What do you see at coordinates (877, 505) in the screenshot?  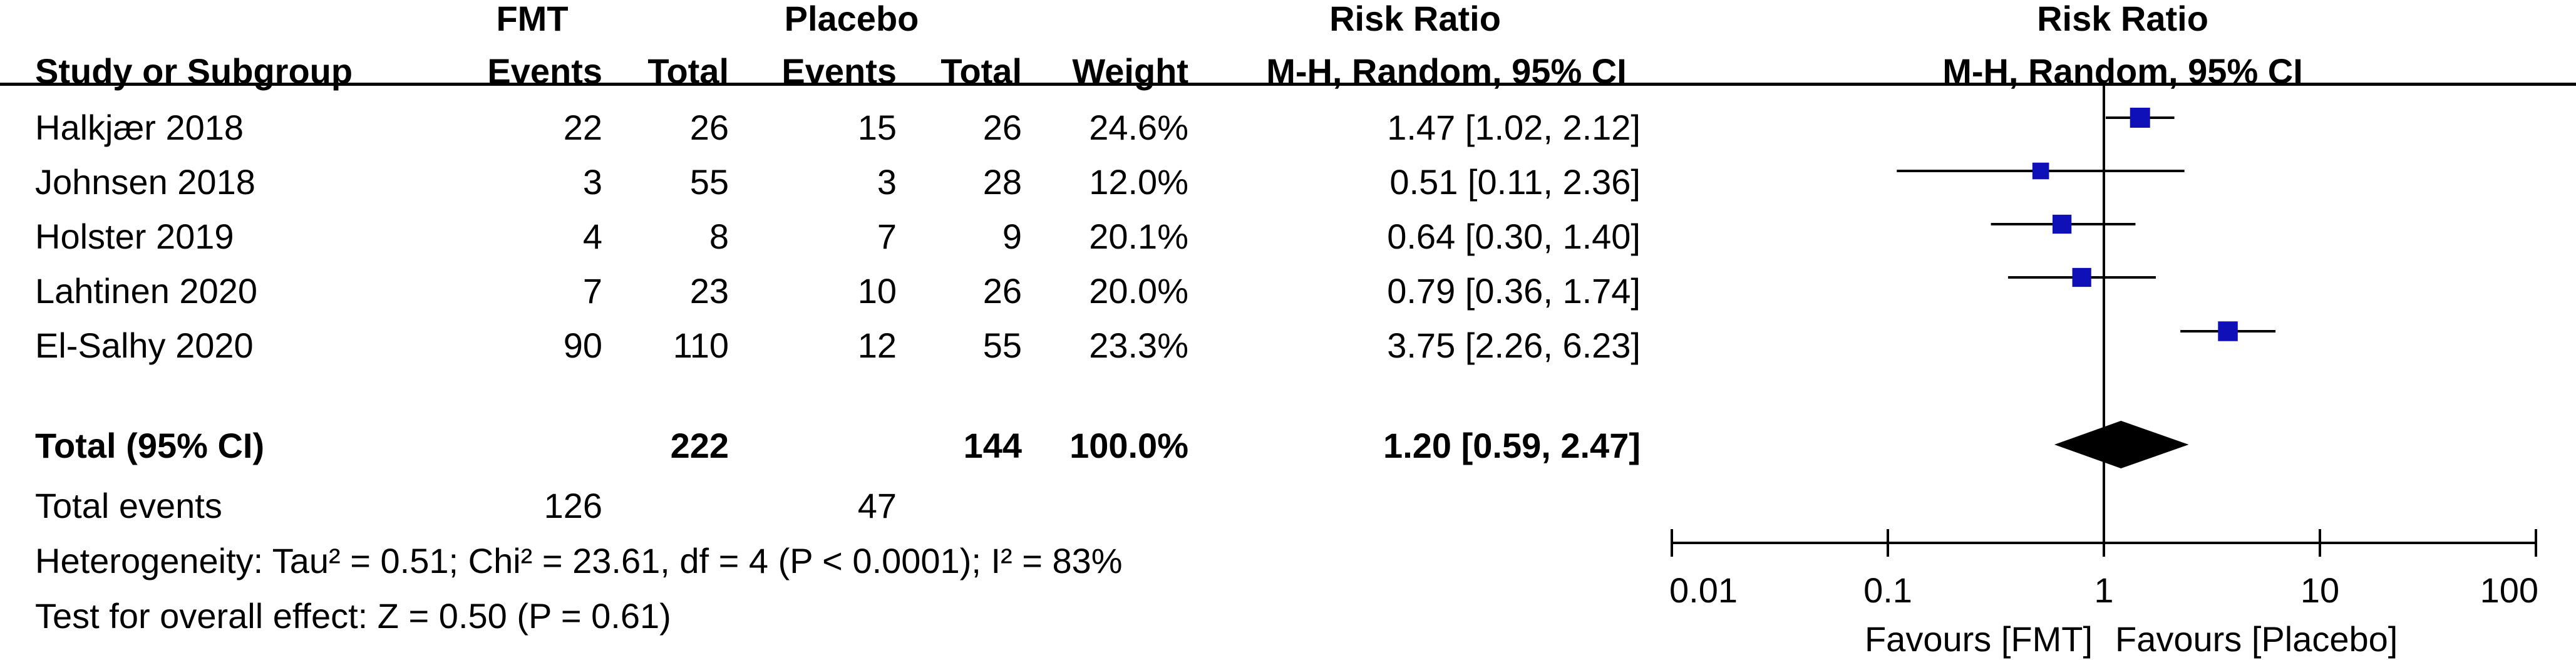 I see `events-placebo: 47` at bounding box center [877, 505].